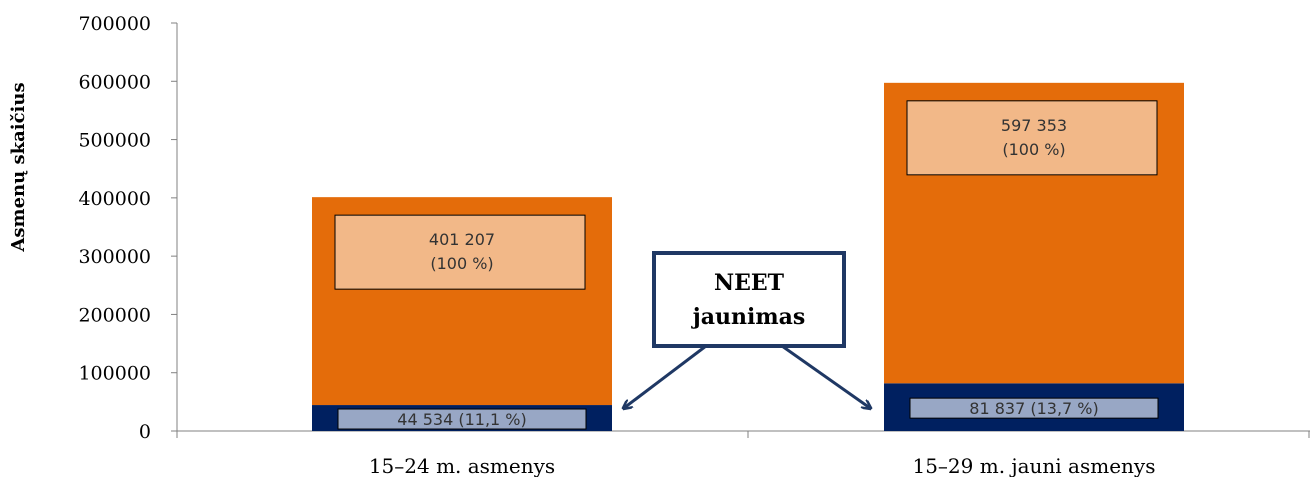  Describe the element at coordinates (114, 257) in the screenshot. I see `y-tick-label: 300000` at that location.